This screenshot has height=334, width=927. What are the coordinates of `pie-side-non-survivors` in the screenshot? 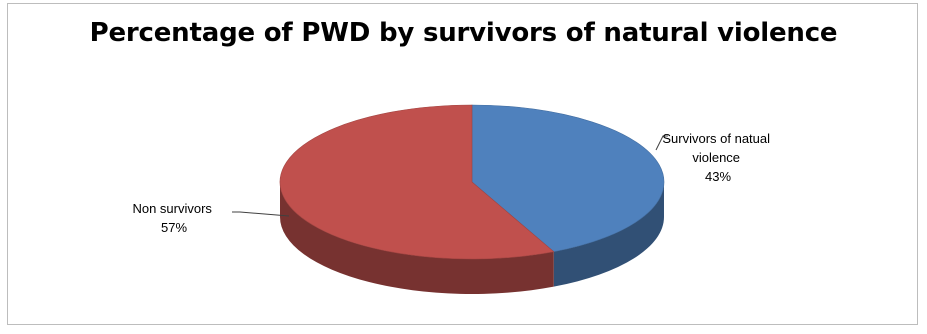 It's located at (417, 238).